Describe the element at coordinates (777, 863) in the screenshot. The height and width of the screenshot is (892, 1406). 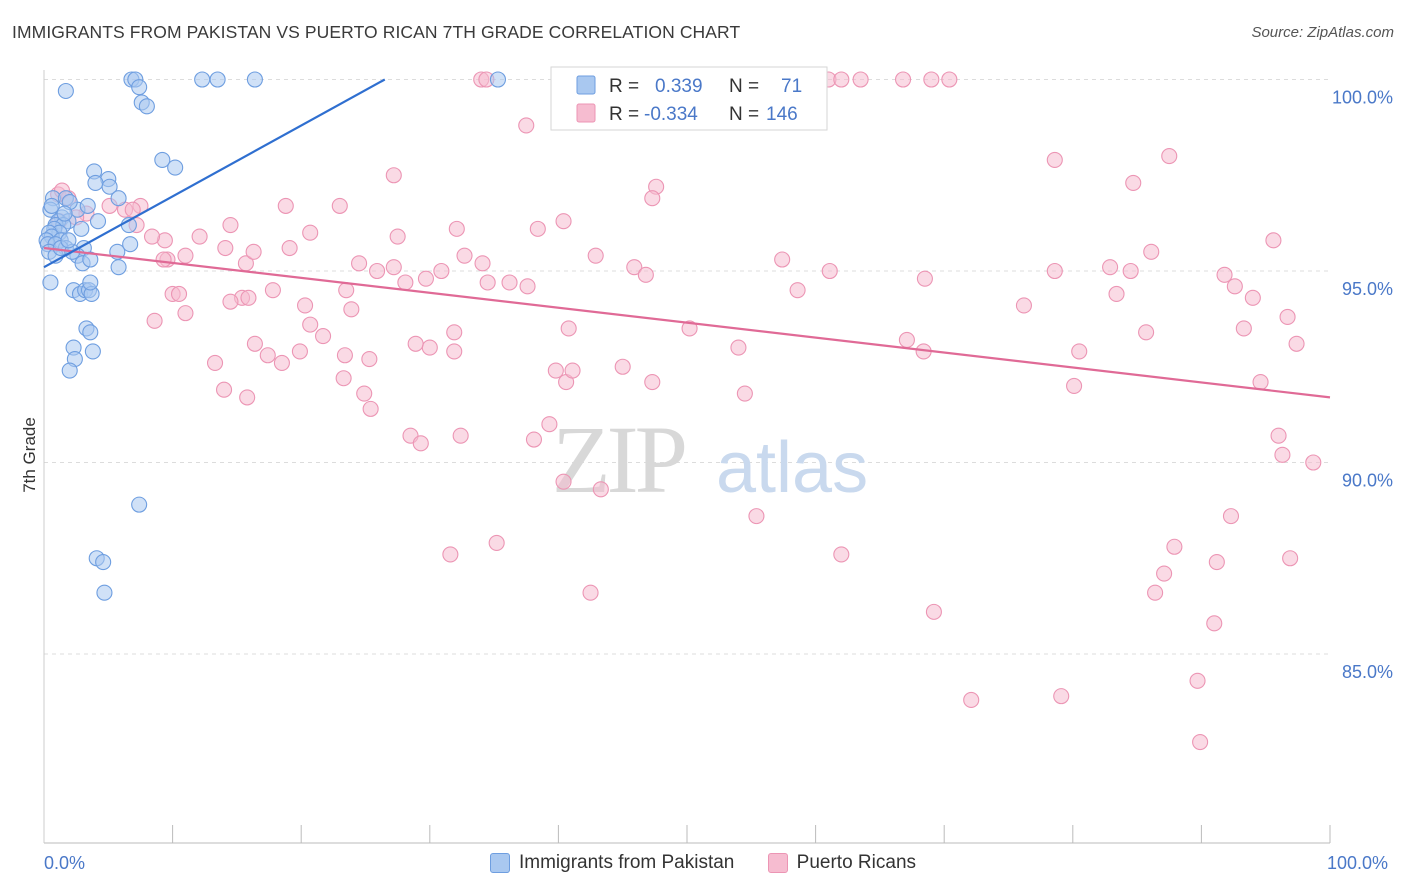
I see `legend-swatch-puerto-ricans` at that location.